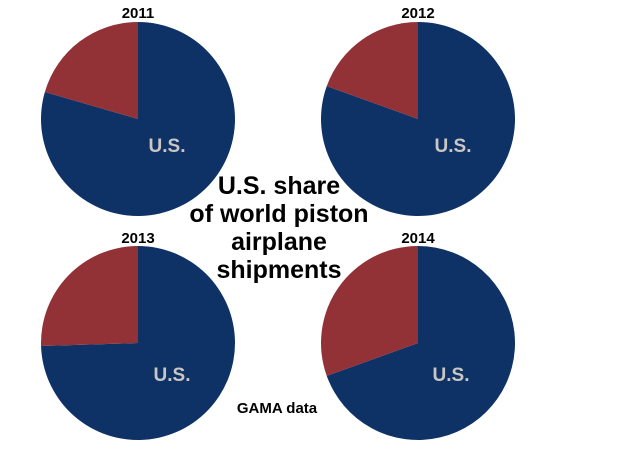  I want to click on pie-title-2011: 2011, so click(138, 13).